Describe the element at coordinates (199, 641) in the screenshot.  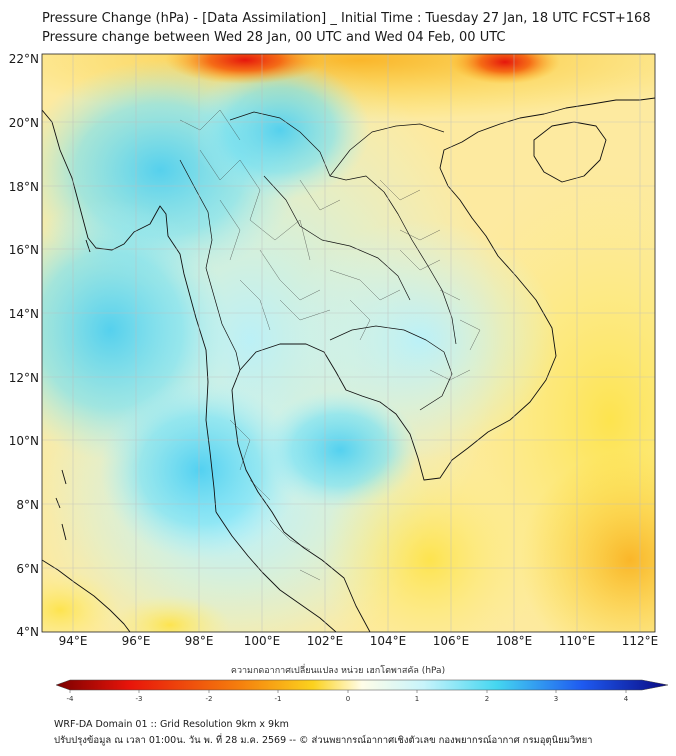
I see `lon-label-98: 98°E` at that location.